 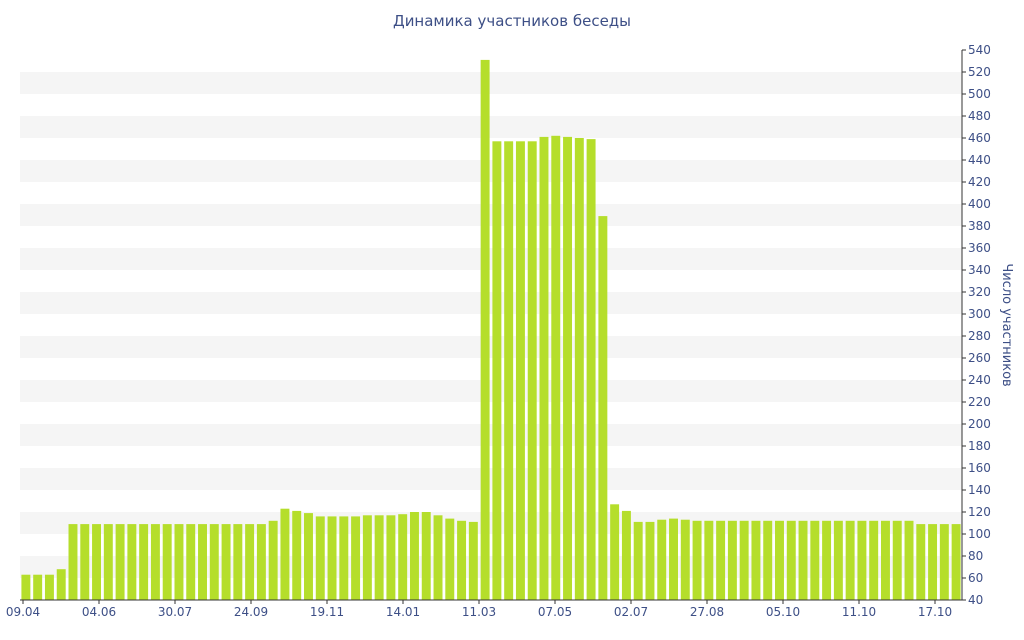 I want to click on y-tick-label: 40, so click(x=975, y=600).